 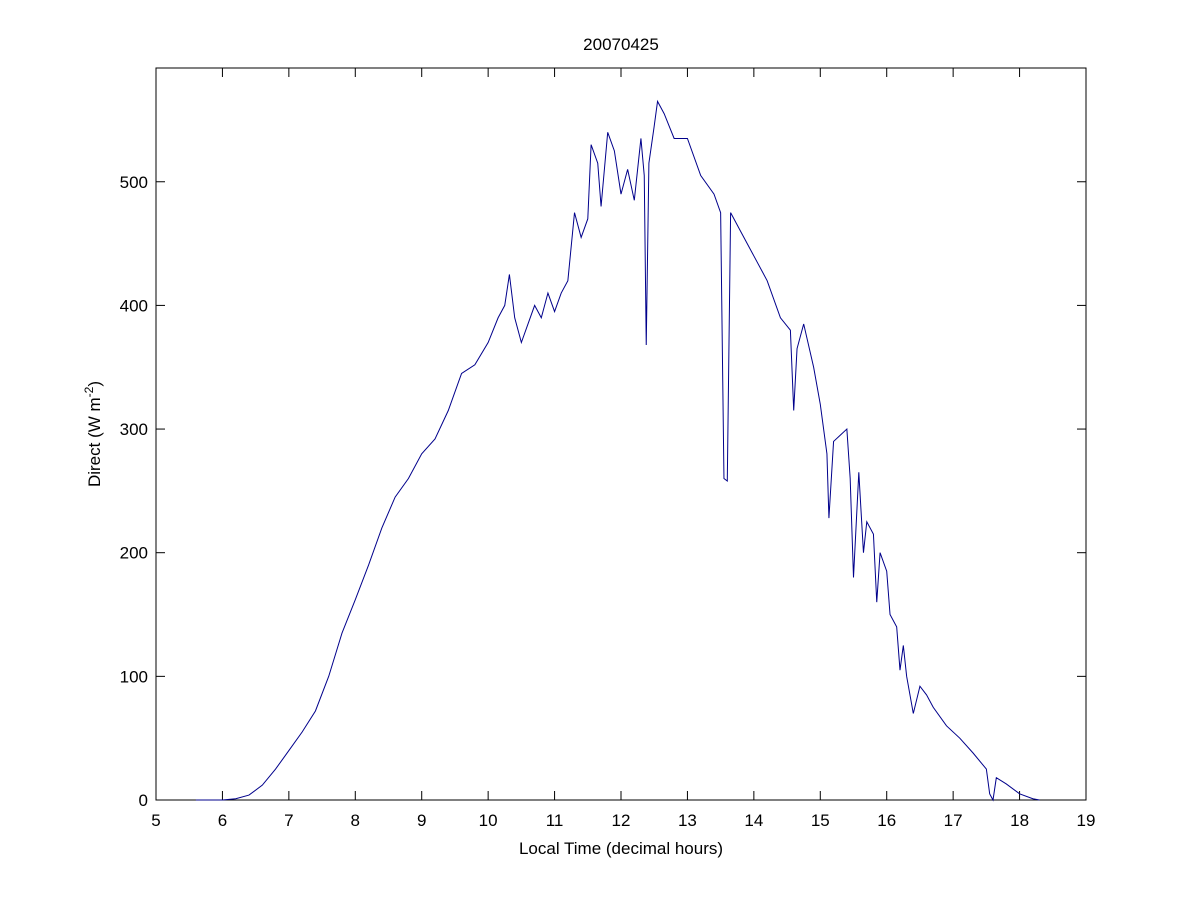 I want to click on y-tick-label: 500, so click(x=134, y=182).